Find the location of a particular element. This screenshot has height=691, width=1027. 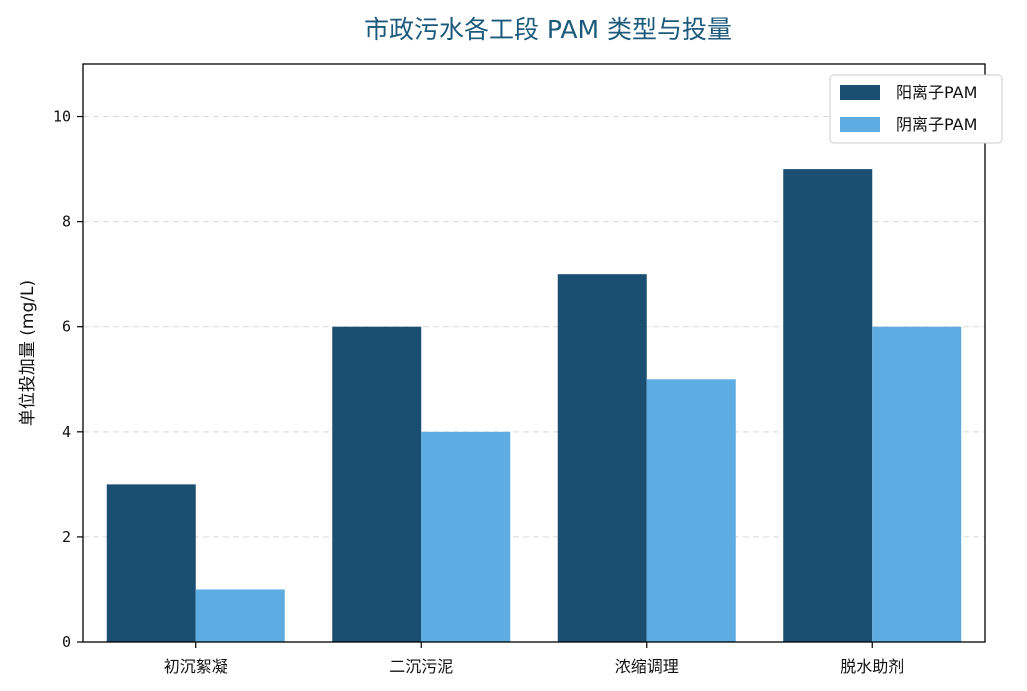

y-tick-label: 6 is located at coordinates (66, 327).